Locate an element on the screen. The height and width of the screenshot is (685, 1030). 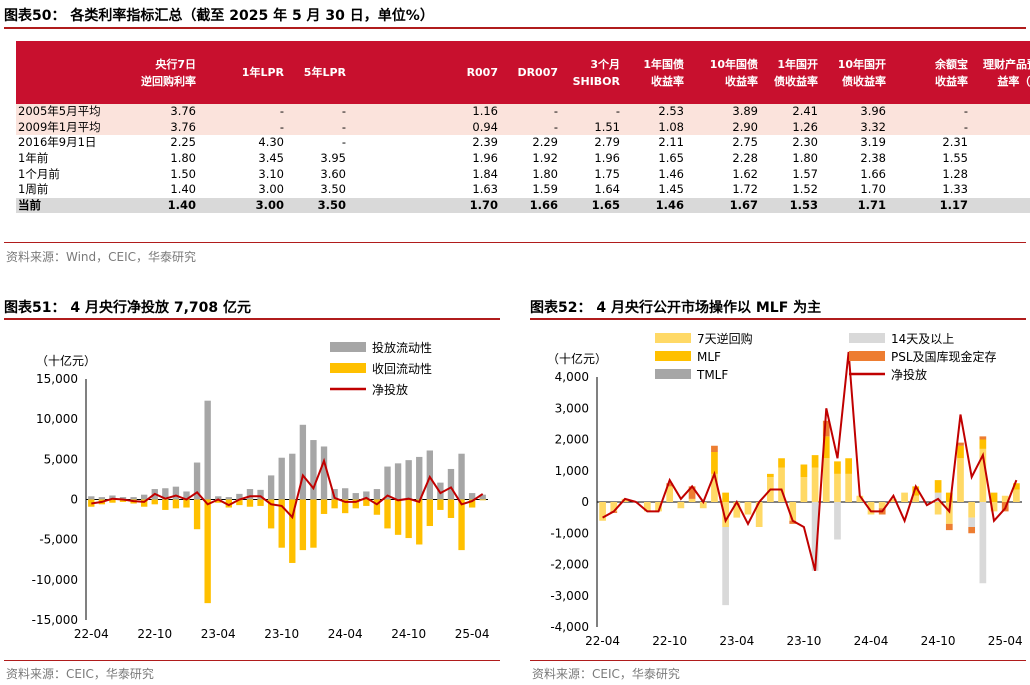
y-tick-label: -5,000 is located at coordinates (58, 540).